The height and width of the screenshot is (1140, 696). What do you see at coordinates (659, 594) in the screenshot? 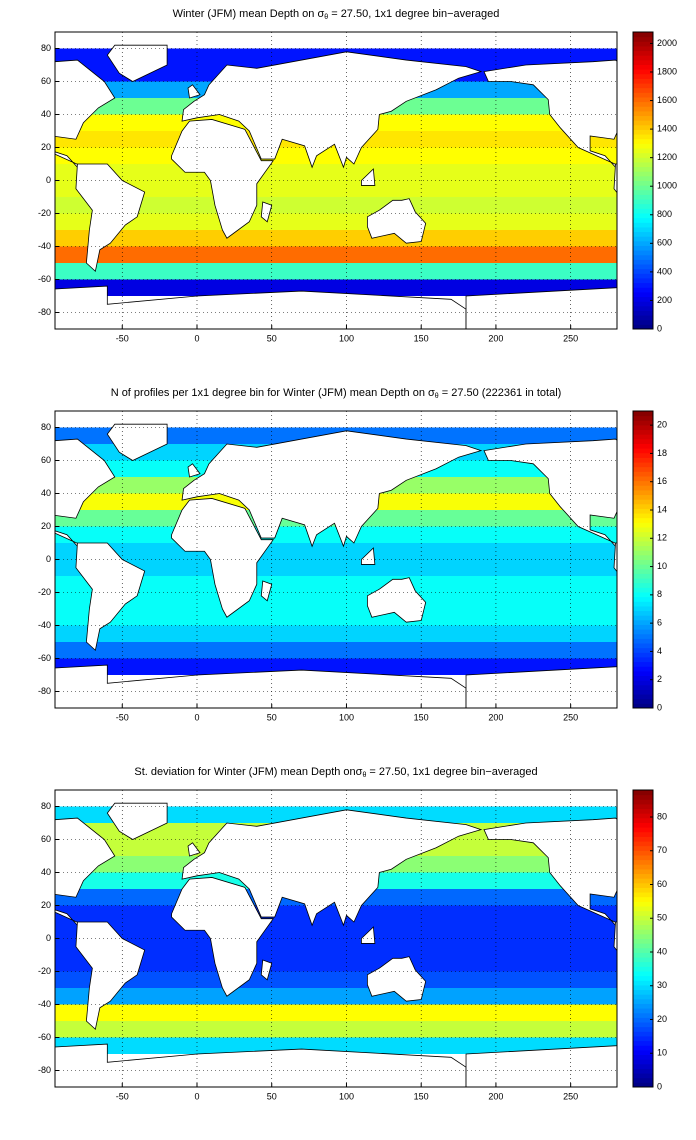
I see `colorbar-tick-label: 8` at bounding box center [659, 594].